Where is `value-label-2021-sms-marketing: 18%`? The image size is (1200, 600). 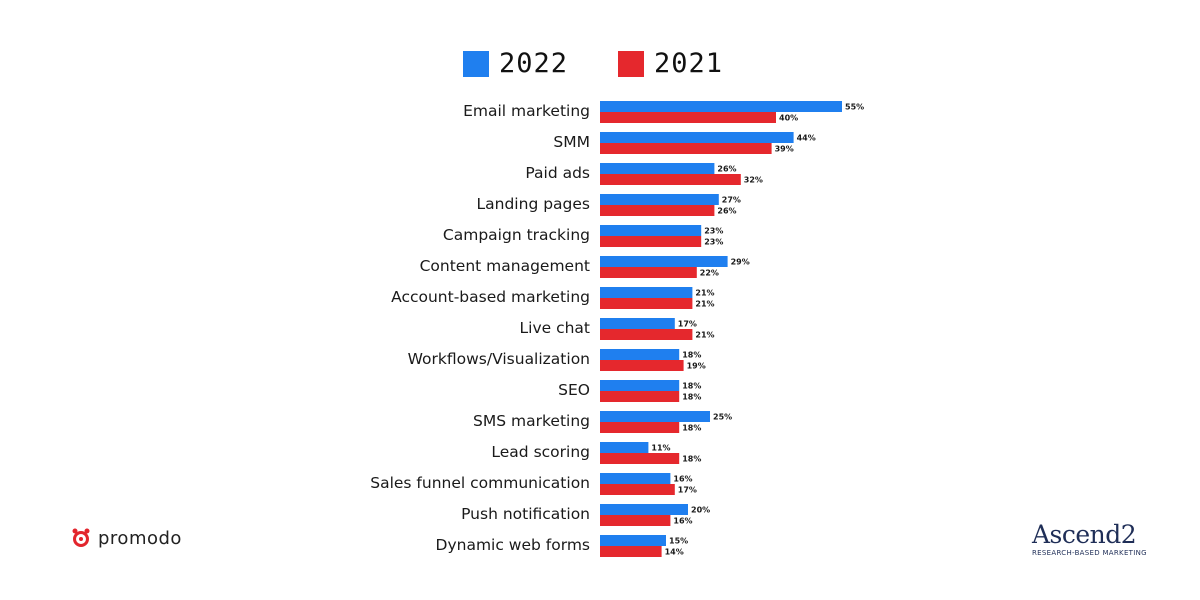
value-label-2021-sms-marketing: 18% is located at coordinates (691, 428).